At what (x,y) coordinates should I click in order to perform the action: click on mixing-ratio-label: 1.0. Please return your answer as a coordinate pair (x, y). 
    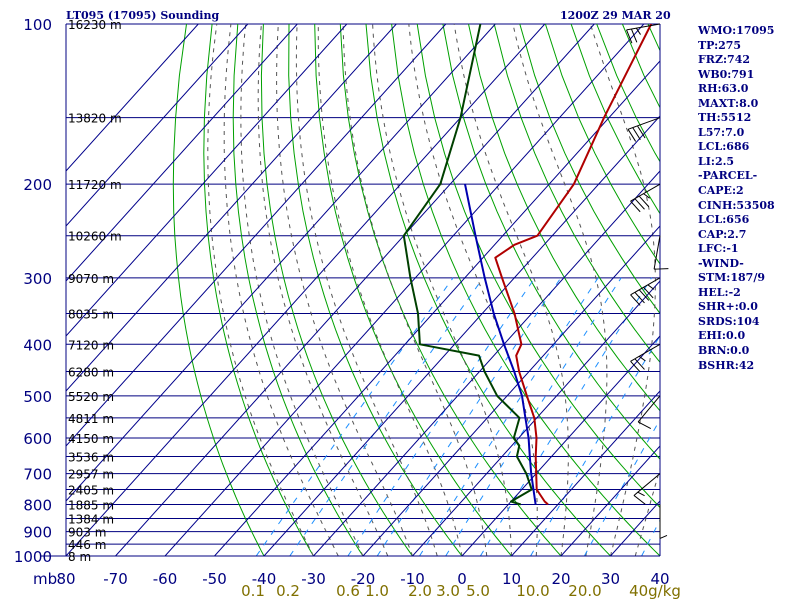
    Looking at the image, I should click on (377, 591).